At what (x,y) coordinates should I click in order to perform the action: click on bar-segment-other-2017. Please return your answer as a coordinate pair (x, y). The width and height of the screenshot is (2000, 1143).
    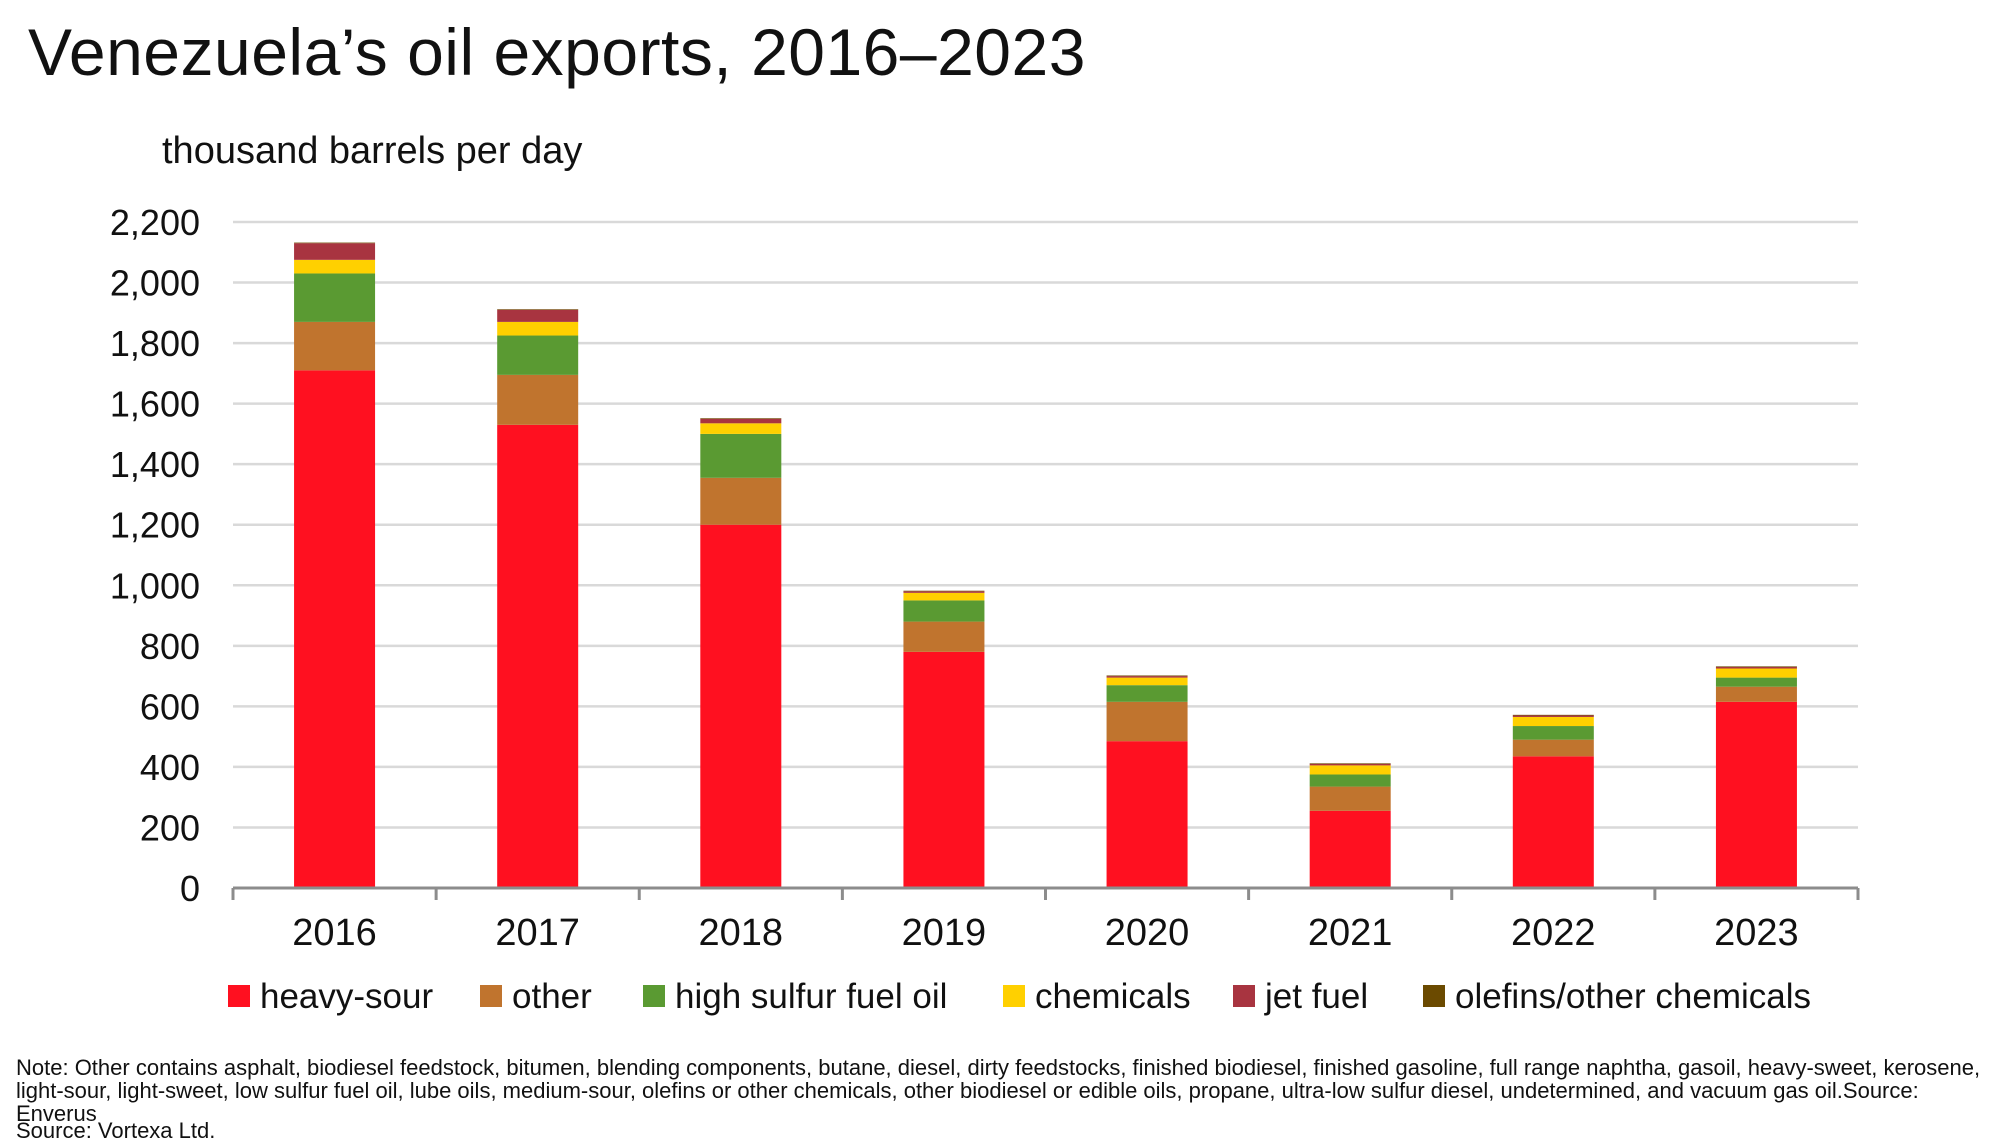
    Looking at the image, I should click on (538, 399).